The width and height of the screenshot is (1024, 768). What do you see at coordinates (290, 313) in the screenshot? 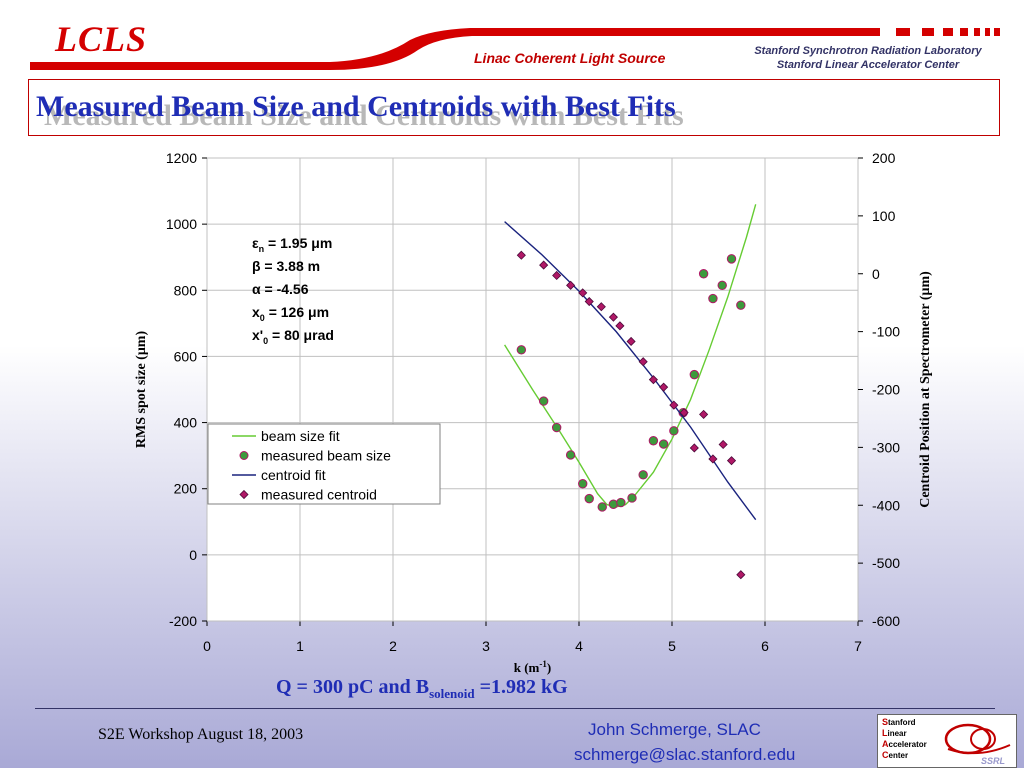
I see `fit-parameter: x0 = 126 μm` at bounding box center [290, 313].